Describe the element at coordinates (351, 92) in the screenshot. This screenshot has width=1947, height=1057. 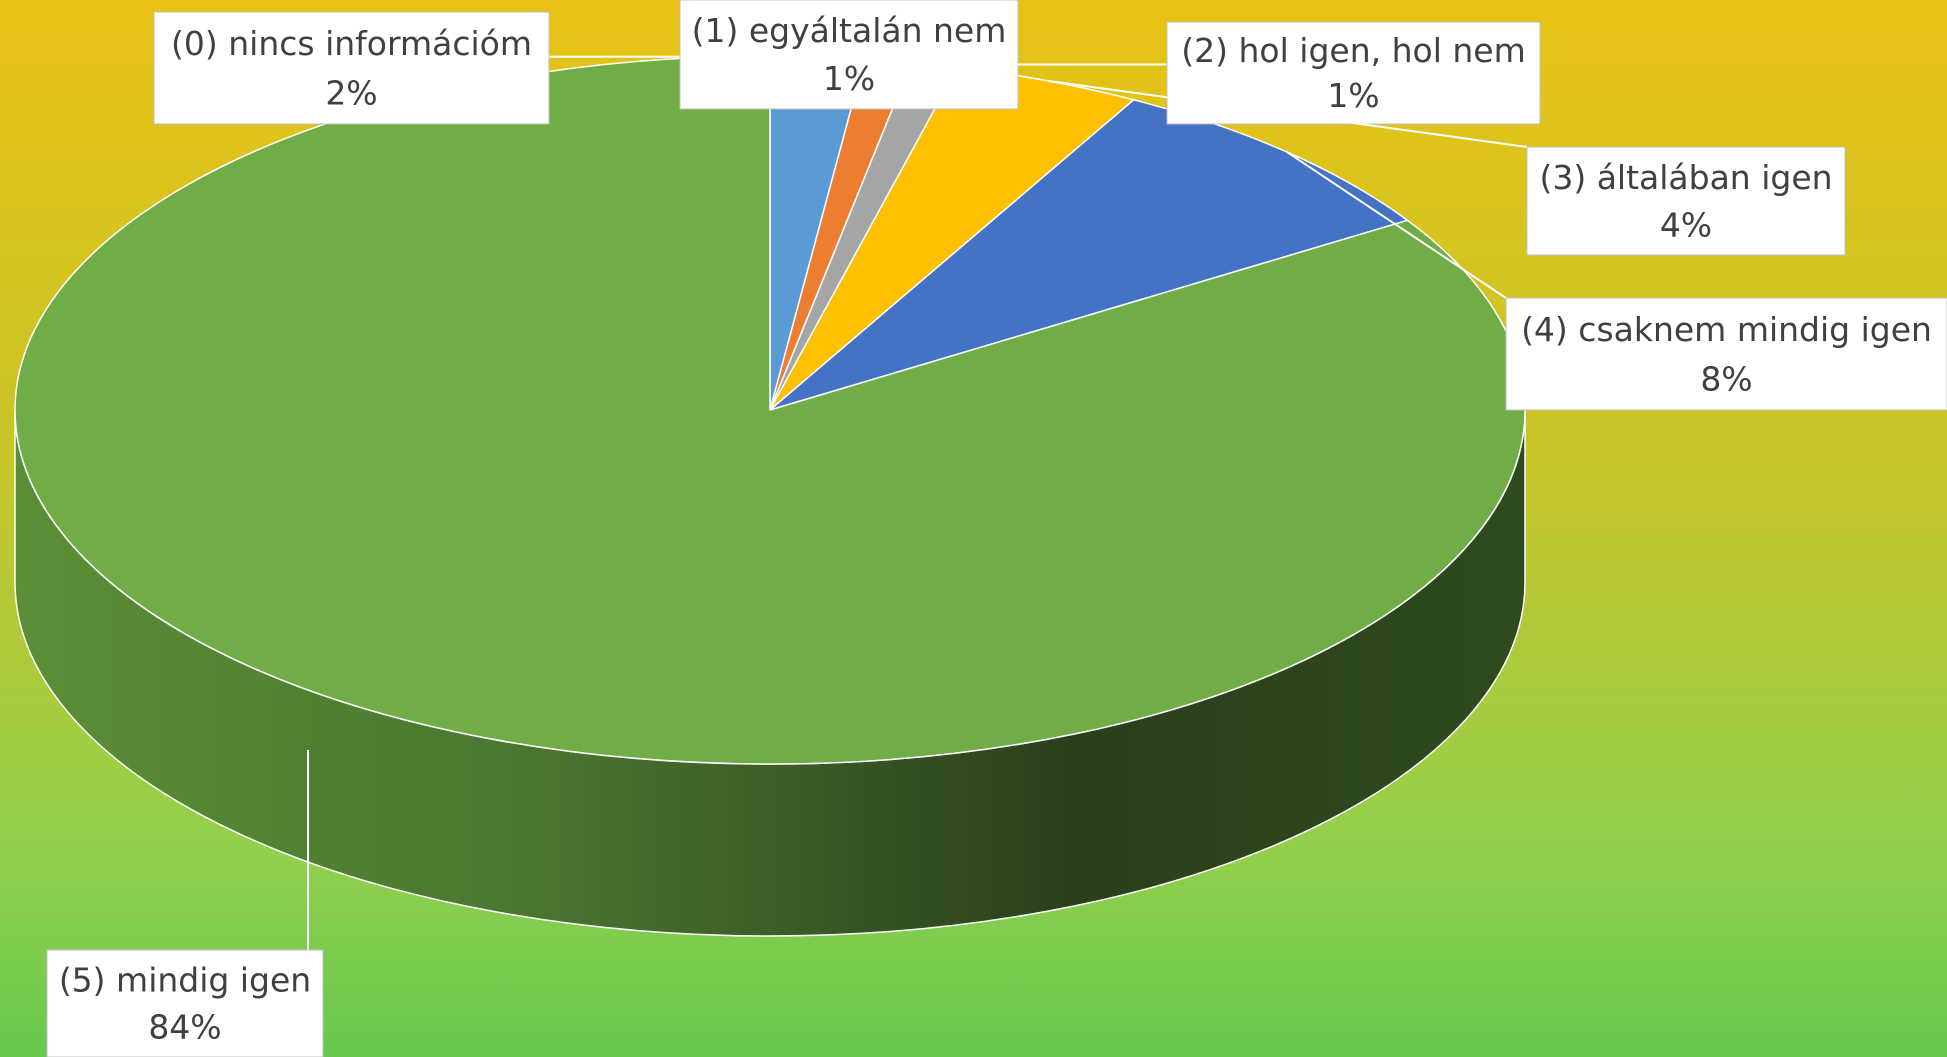
I see `value-label: 2%` at that location.